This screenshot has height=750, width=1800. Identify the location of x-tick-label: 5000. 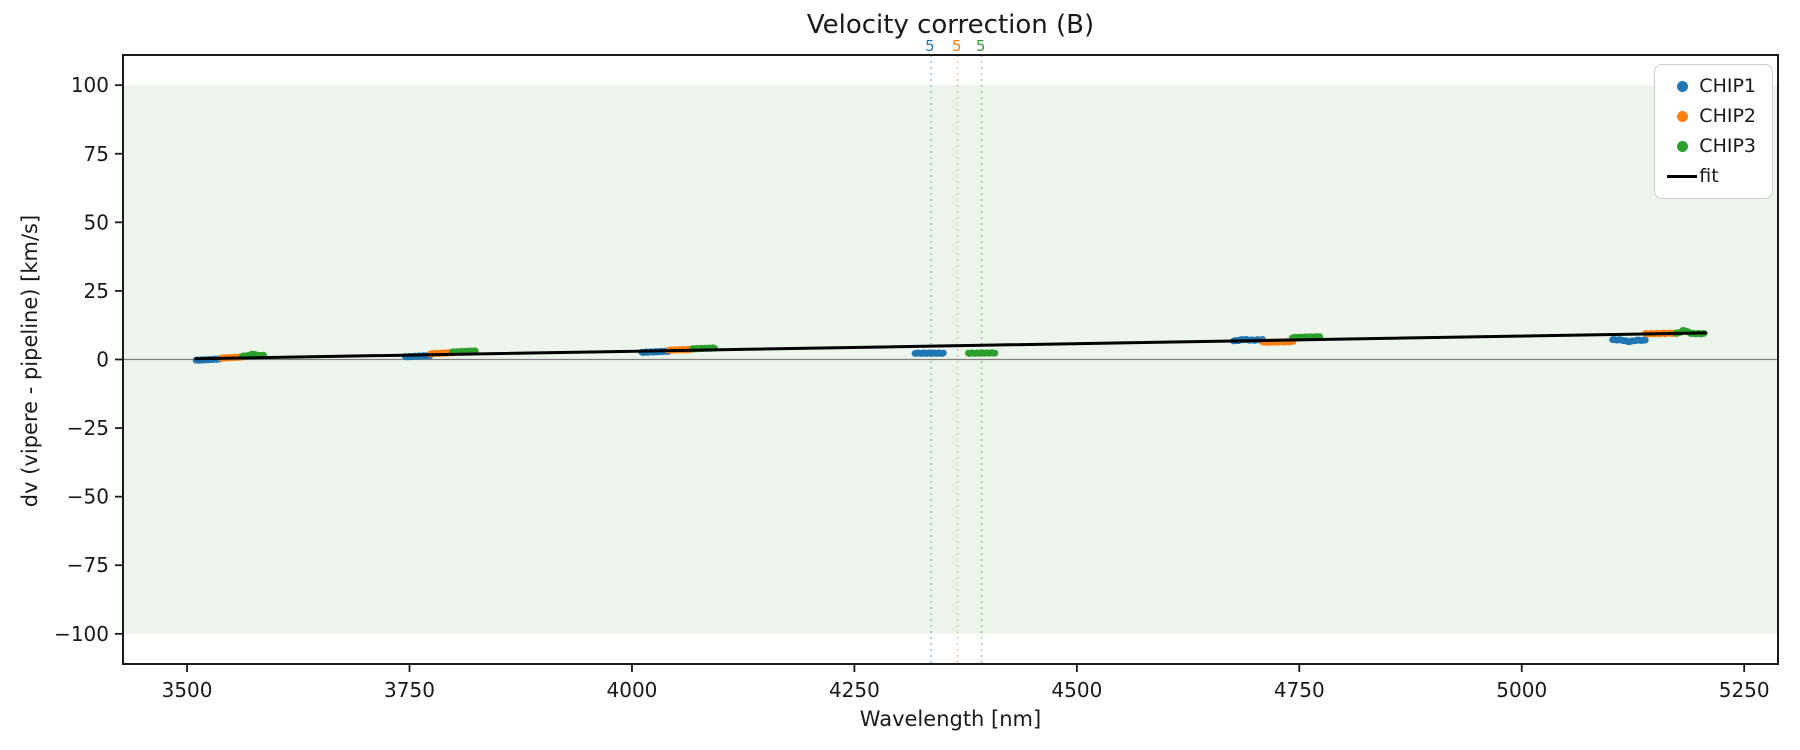
(1521, 690).